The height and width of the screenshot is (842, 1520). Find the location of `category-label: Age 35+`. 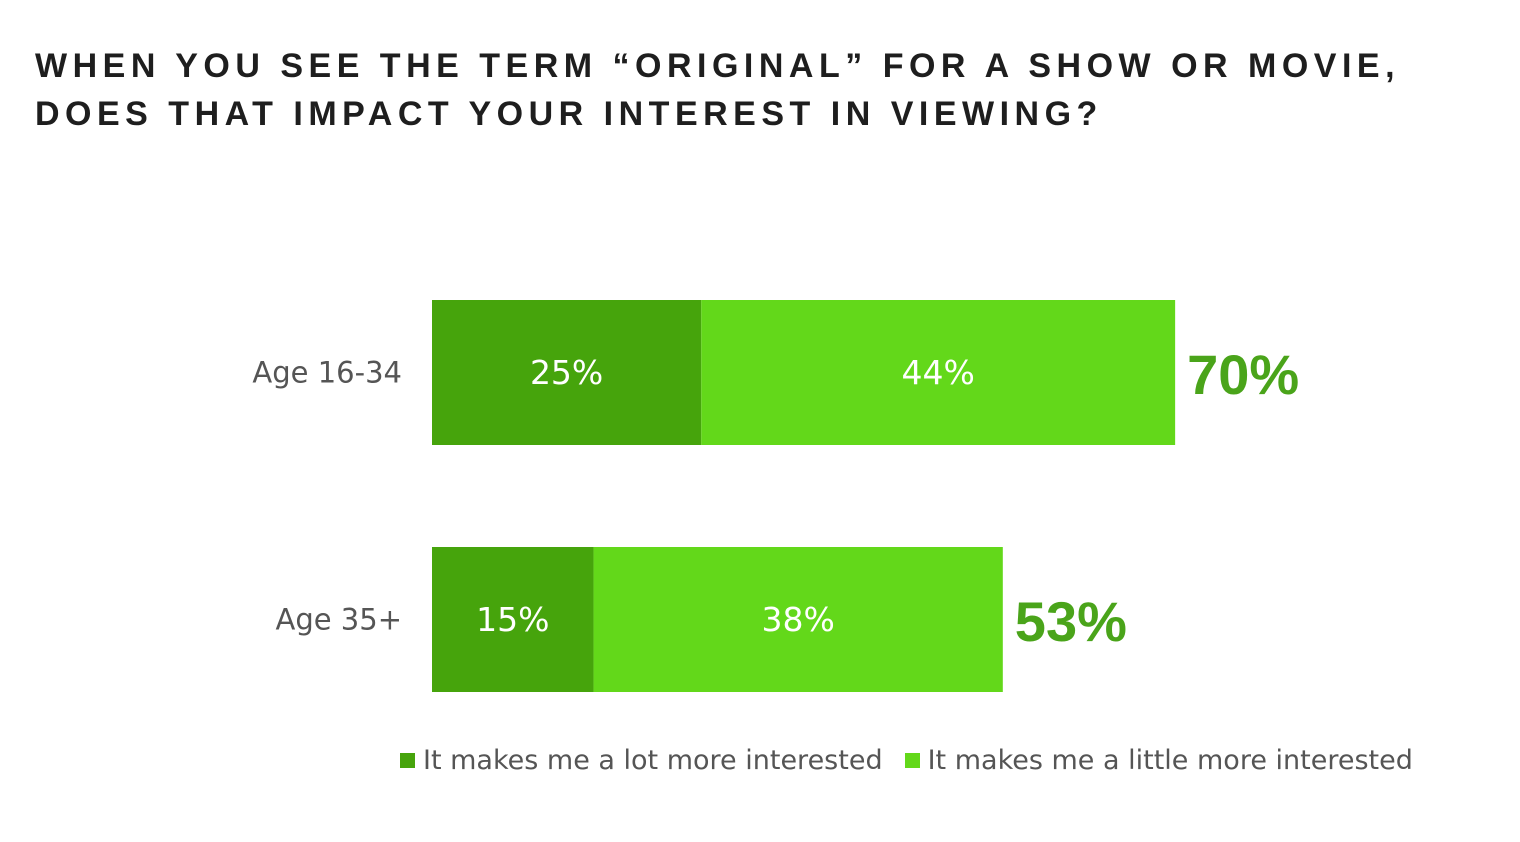

category-label: Age 35+ is located at coordinates (338, 620).